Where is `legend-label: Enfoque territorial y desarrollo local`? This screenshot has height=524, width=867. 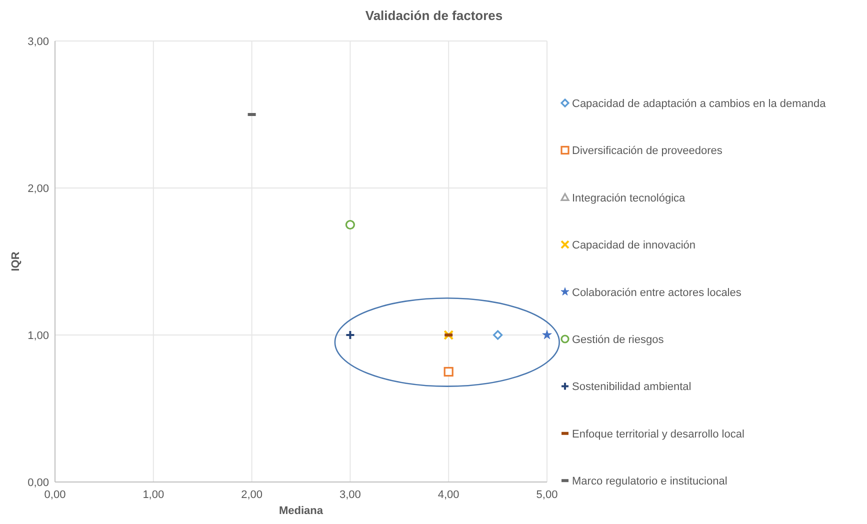 legend-label: Enfoque territorial y desarrollo local is located at coordinates (658, 434).